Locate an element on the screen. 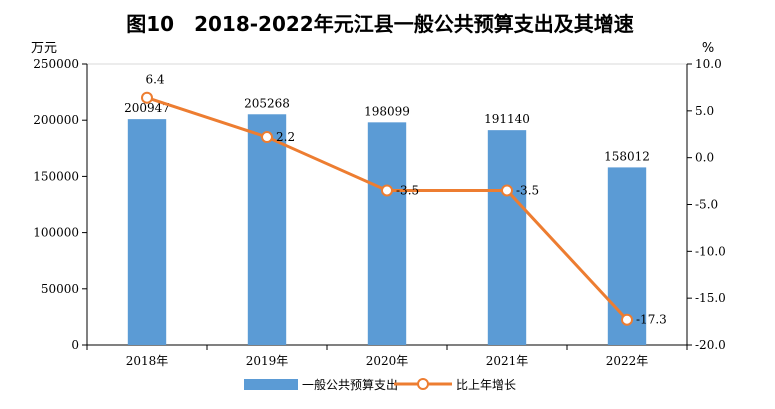  legend: 一般公共预算支出 比上年增长 is located at coordinates (380, 384).